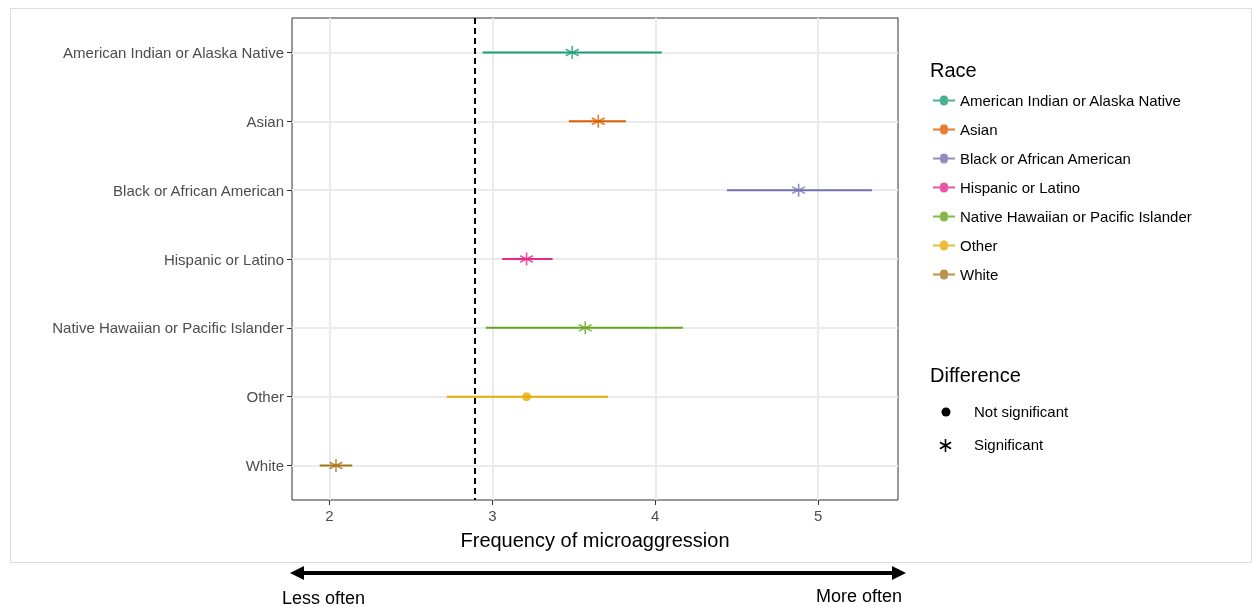 The width and height of the screenshot is (1252, 607). What do you see at coordinates (595, 540) in the screenshot?
I see `x-axis-title: Frequency of microaggression` at bounding box center [595, 540].